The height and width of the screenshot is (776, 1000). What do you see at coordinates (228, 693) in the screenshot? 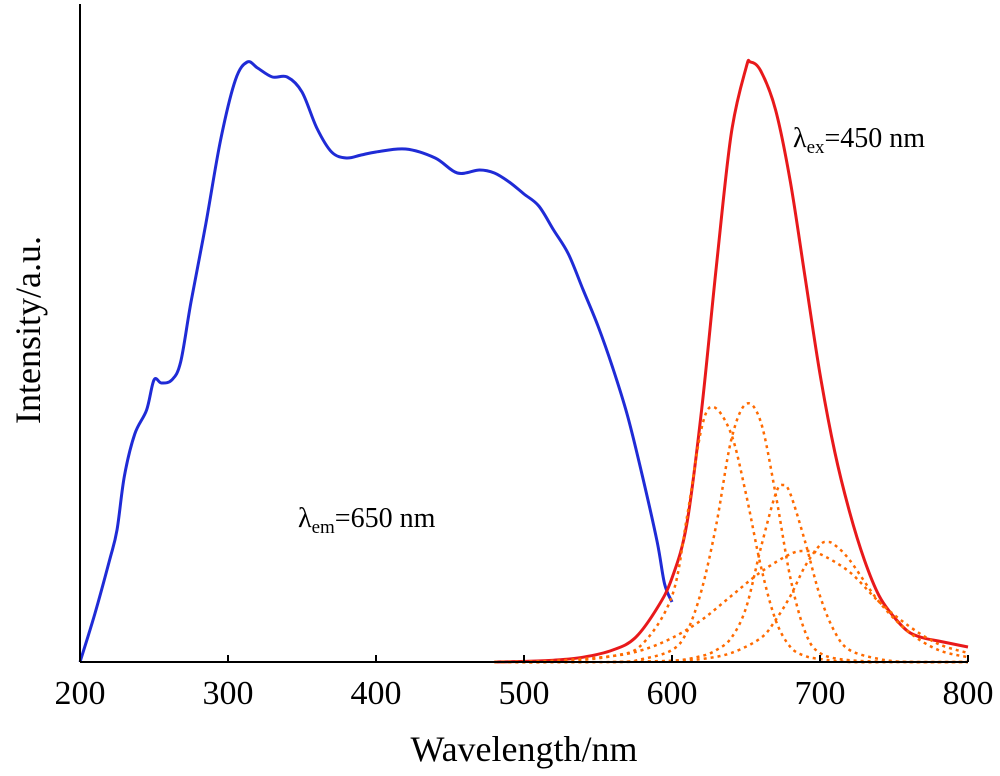
I see `x-tick-label: 300` at bounding box center [228, 693].